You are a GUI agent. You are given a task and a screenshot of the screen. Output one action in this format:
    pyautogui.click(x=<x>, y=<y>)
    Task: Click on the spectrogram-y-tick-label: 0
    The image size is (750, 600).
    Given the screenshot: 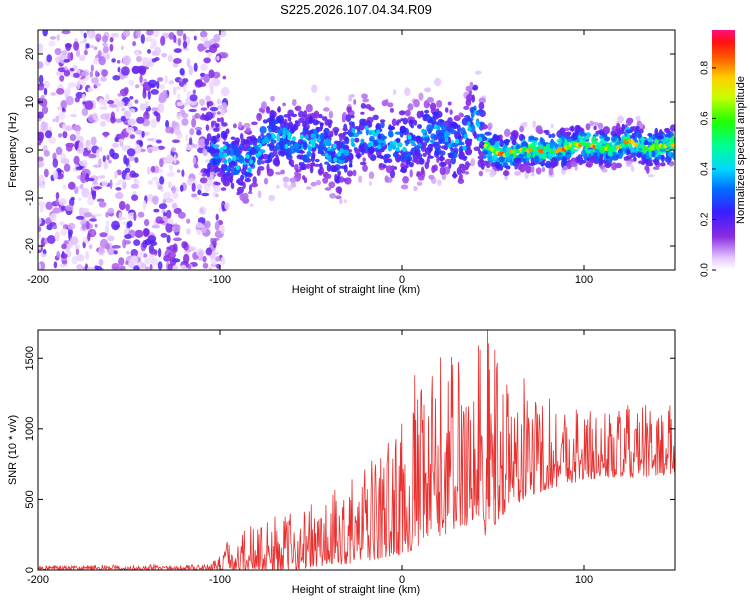 What is the action you would take?
    pyautogui.click(x=30, y=150)
    